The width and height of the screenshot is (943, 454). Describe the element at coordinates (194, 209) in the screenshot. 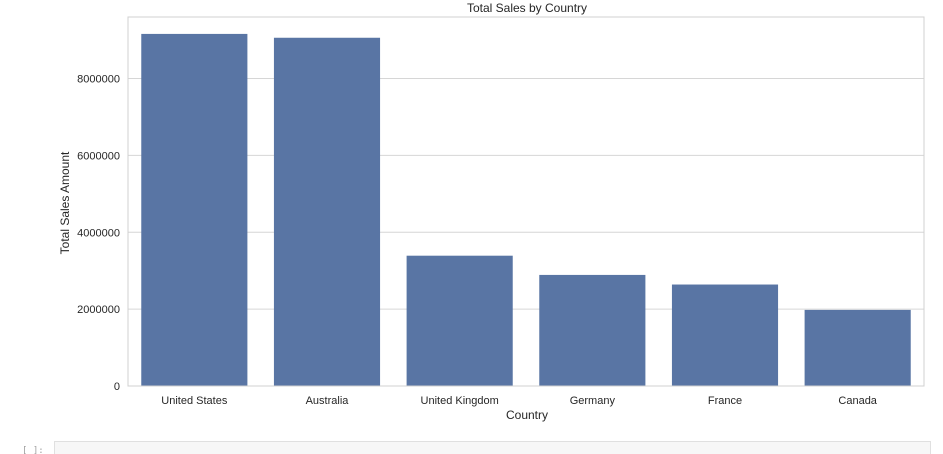

I see `bar-united-states` at that location.